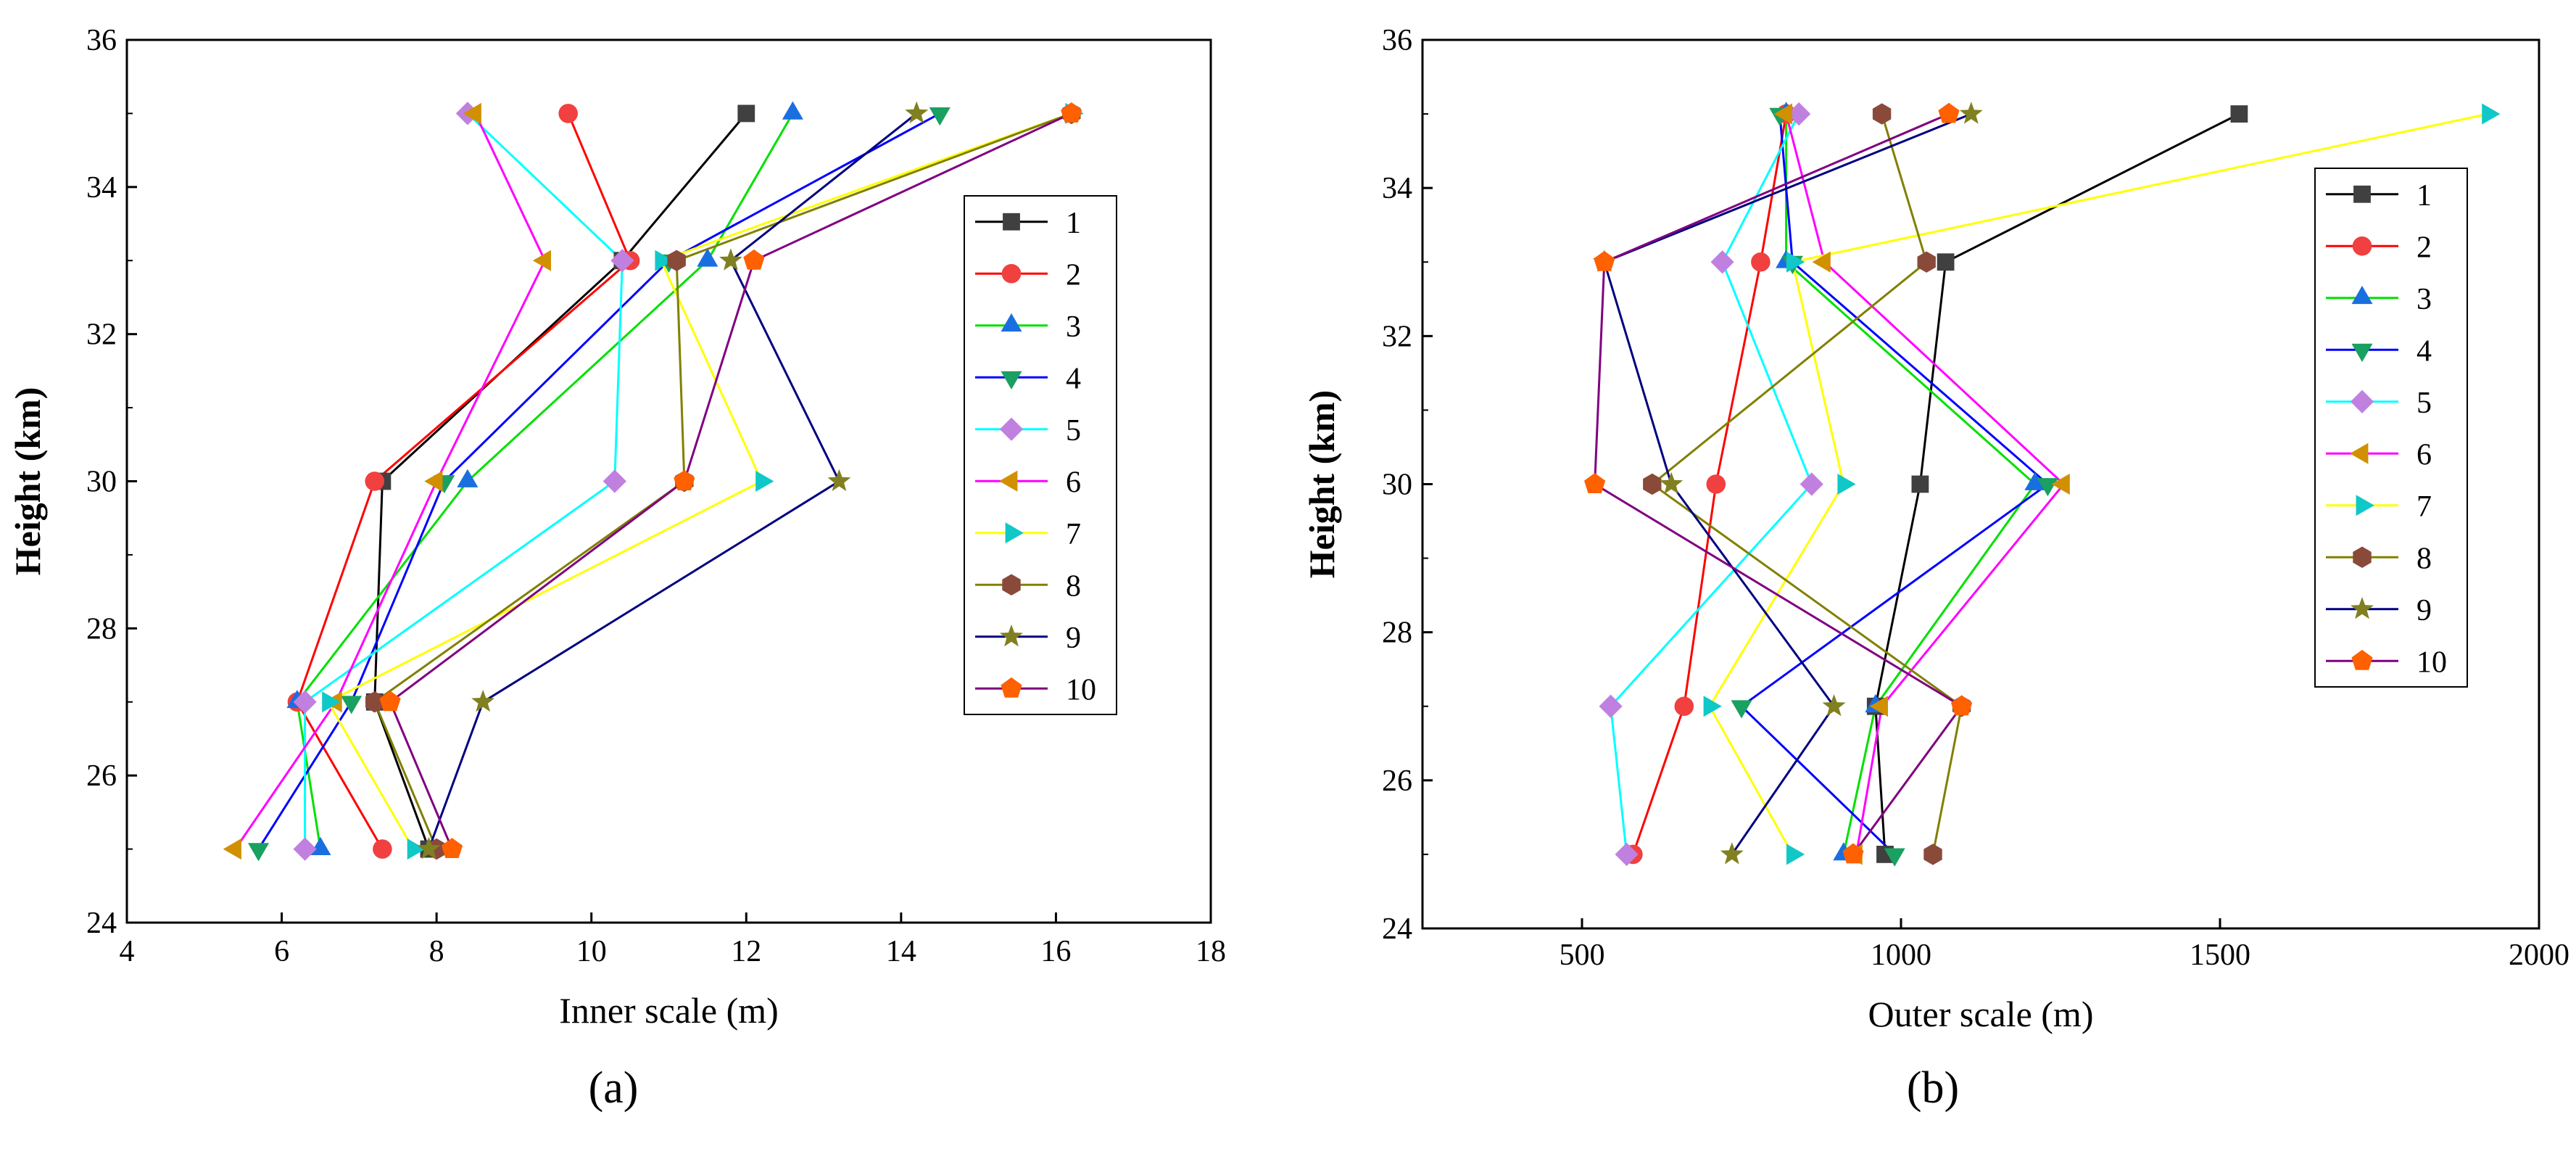 This screenshot has height=1154, width=2576. I want to click on legend: 1 2 3 4 5 6 7 8 9 10, so click(2391, 428).